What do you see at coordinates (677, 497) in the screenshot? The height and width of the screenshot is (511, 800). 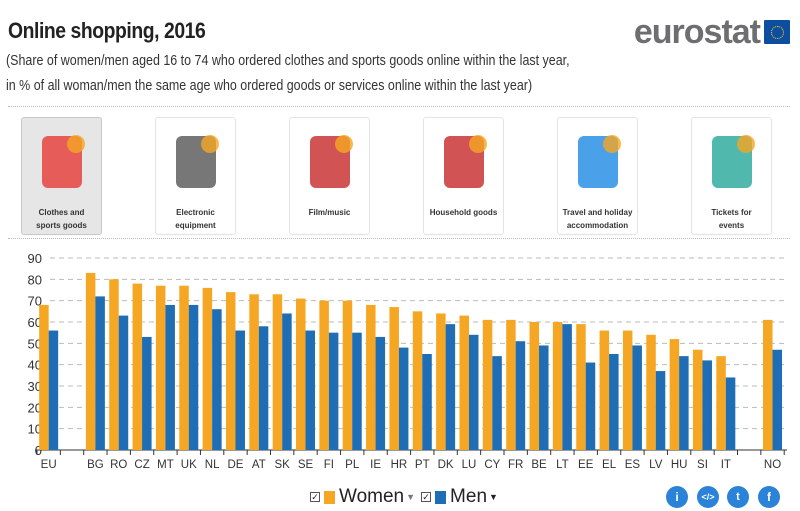 I see `info-icon: i` at bounding box center [677, 497].